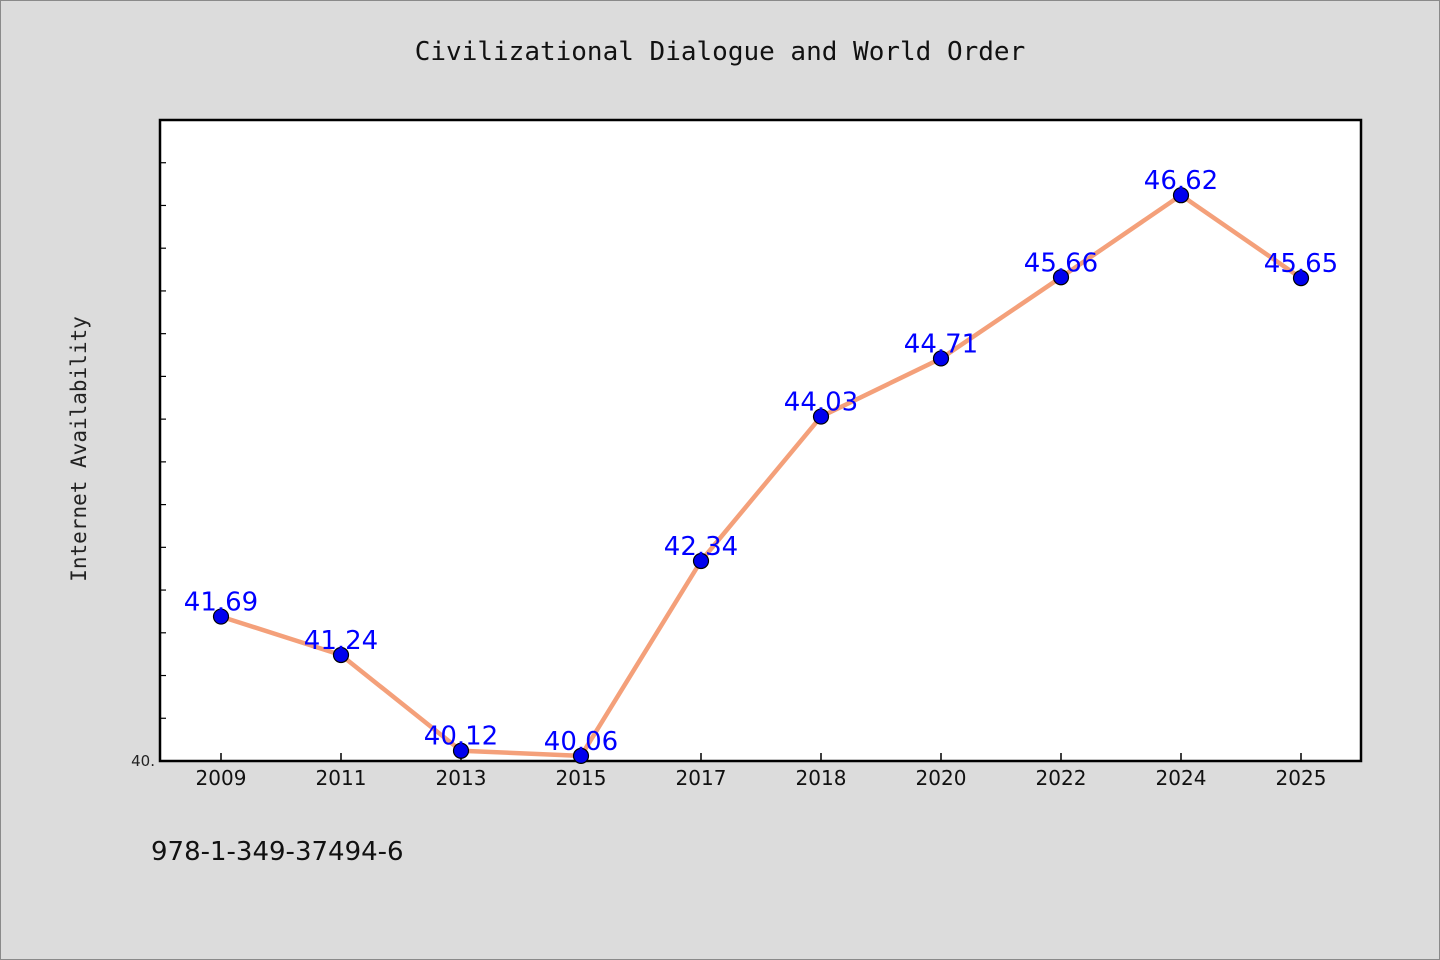 The image size is (1440, 960). Describe the element at coordinates (821, 778) in the screenshot. I see `x-tick-label: 2018` at that location.